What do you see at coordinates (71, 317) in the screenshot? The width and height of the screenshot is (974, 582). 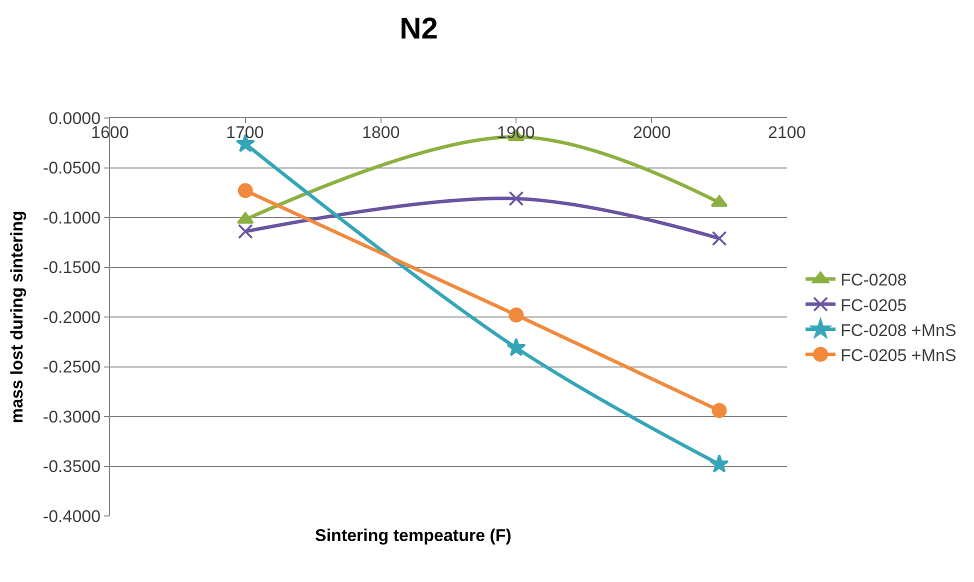 I see `y-tick-label: -0.2000` at bounding box center [71, 317].